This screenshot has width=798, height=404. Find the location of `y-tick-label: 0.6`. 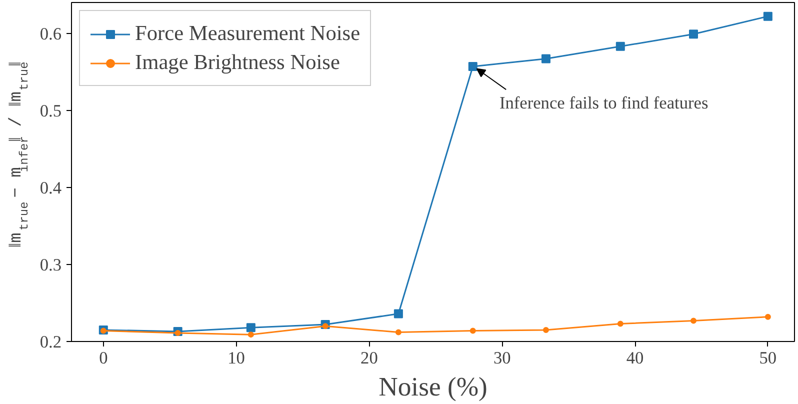

y-tick-label: 0.6 is located at coordinates (51, 34).